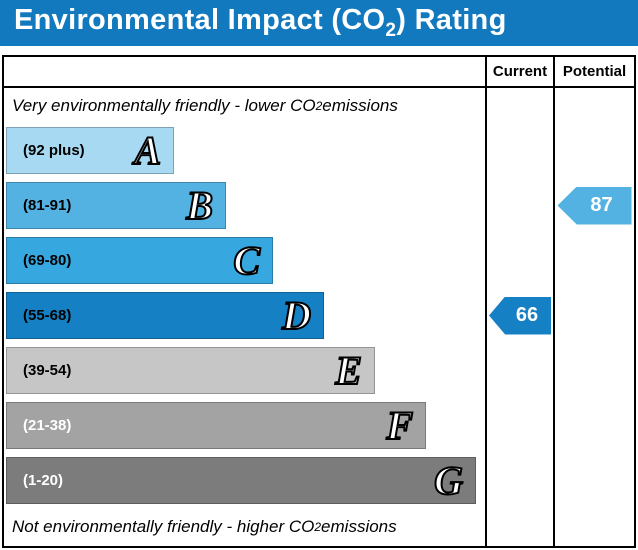  I want to click on top-note-text: Very environmentally friendly - lower CO, so click(164, 105).